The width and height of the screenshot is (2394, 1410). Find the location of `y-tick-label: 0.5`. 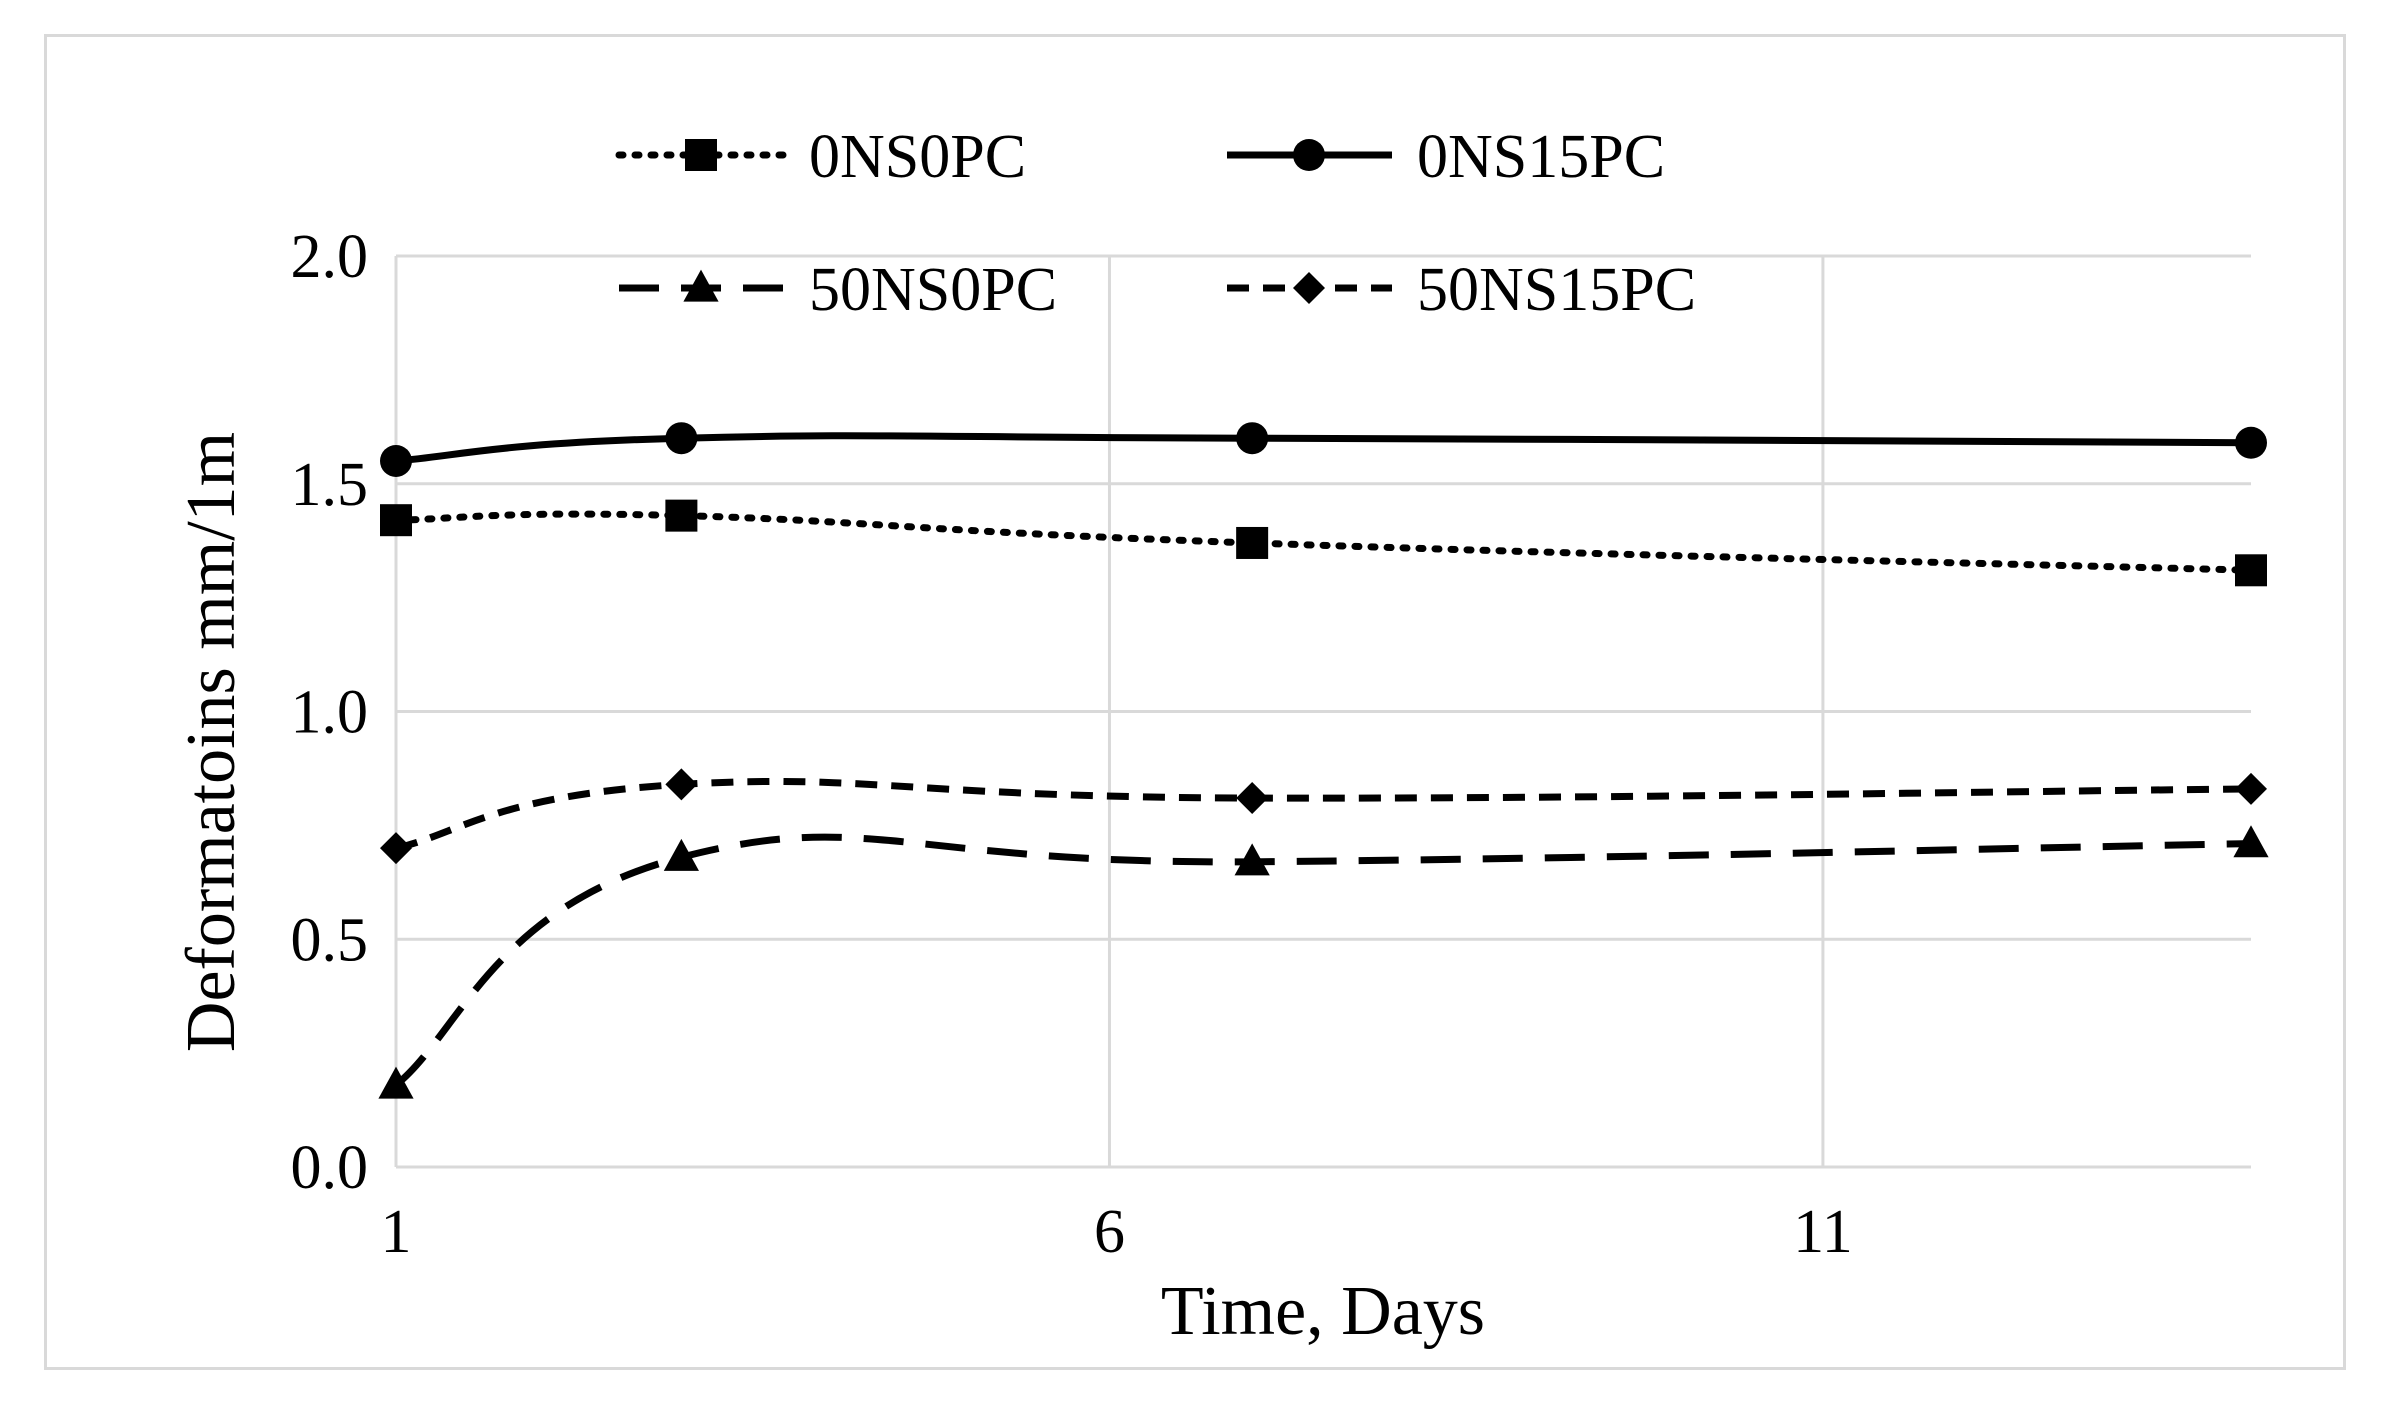

y-tick-label: 0.5 is located at coordinates (330, 940).